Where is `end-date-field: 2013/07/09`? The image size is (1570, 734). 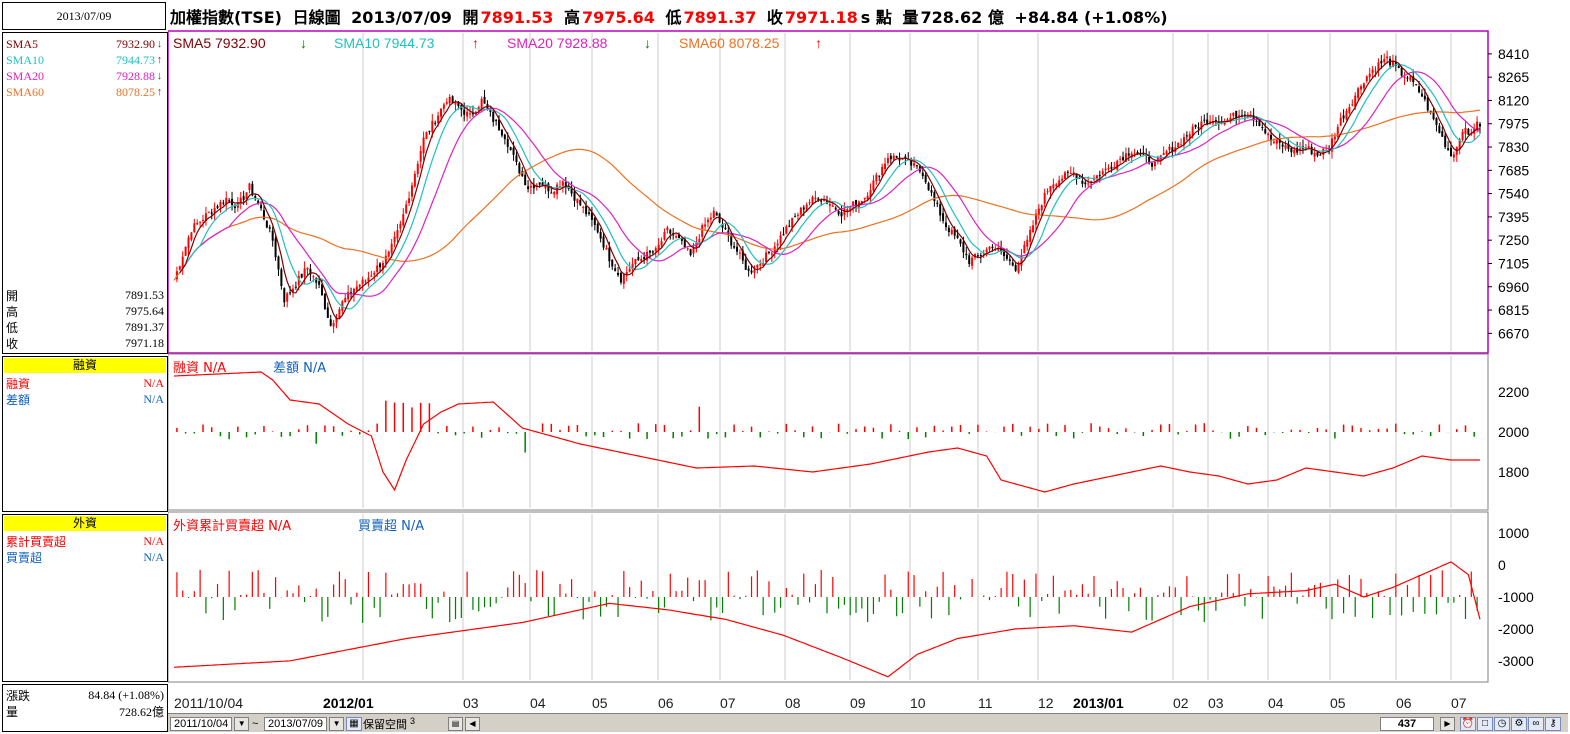 end-date-field: 2013/07/09 is located at coordinates (296, 723).